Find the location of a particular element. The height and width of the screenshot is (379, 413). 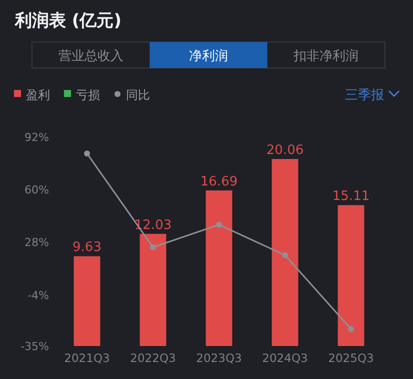

x-tick-label: 2022Q3 is located at coordinates (153, 358).